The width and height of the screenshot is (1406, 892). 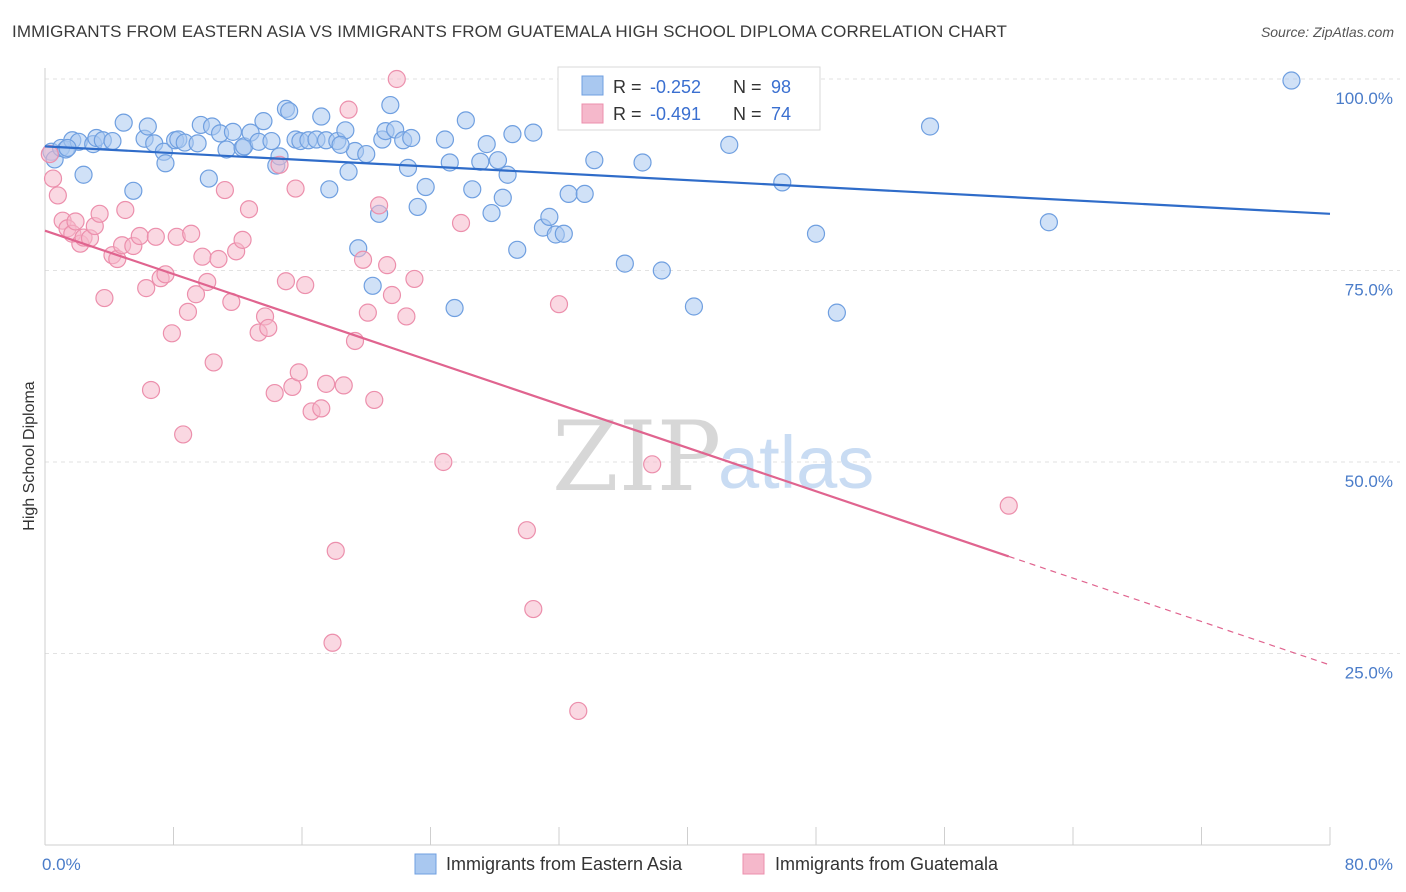 I want to click on watermark-zip: ZIP, so click(x=636, y=457).